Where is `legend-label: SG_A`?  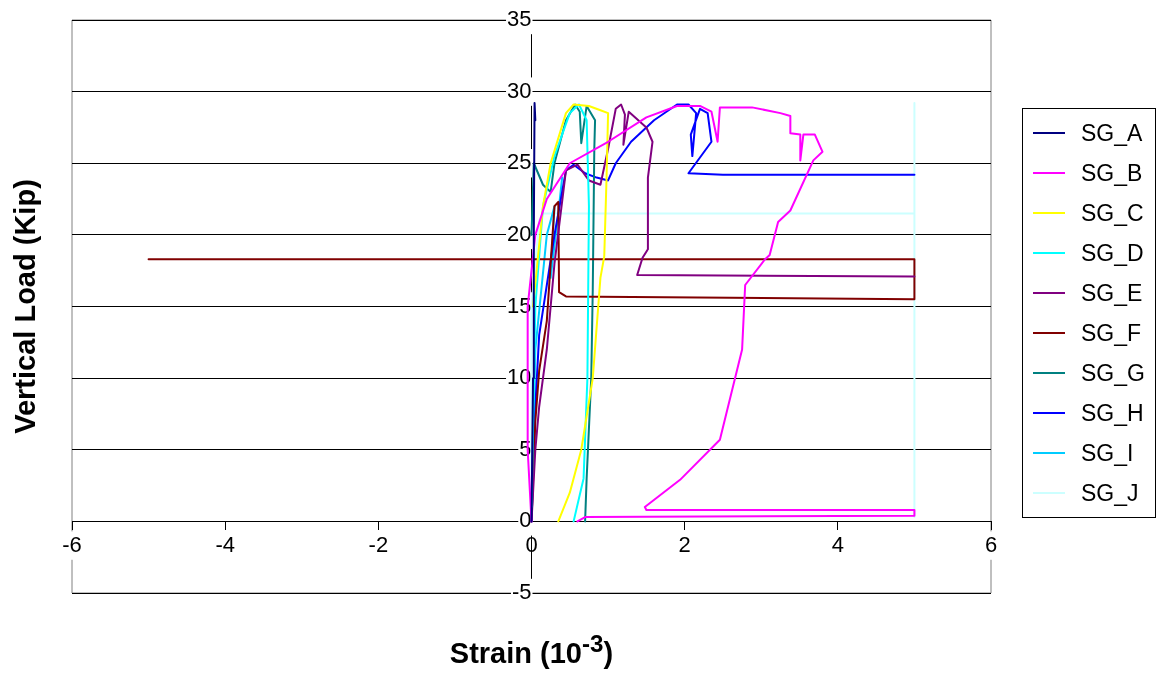 legend-label: SG_A is located at coordinates (1112, 133).